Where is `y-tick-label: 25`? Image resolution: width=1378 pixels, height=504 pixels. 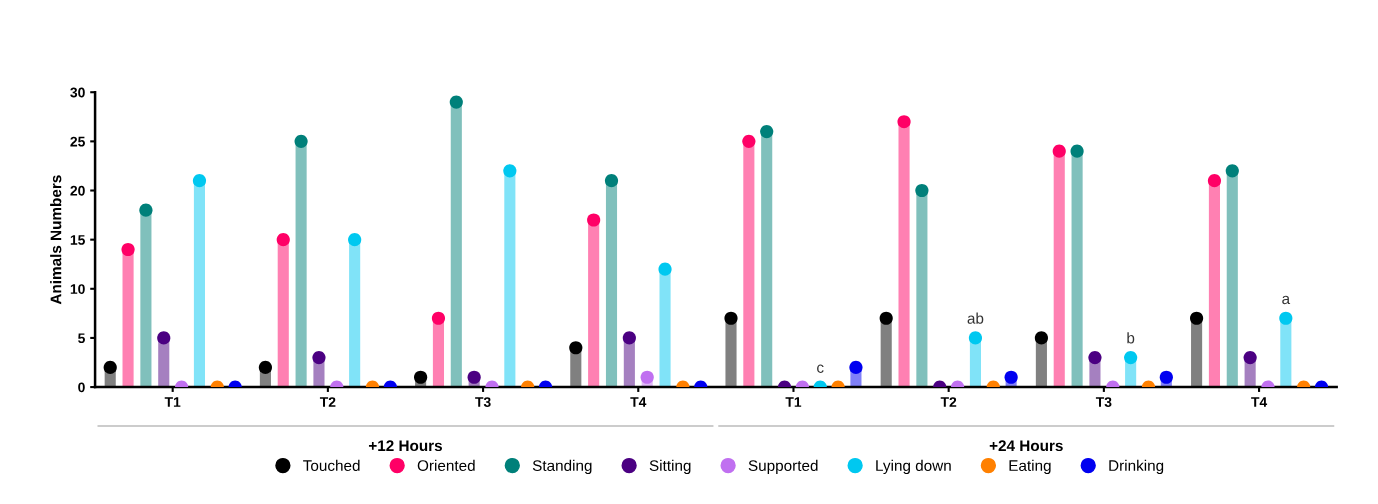
y-tick-label: 25 is located at coordinates (77, 141).